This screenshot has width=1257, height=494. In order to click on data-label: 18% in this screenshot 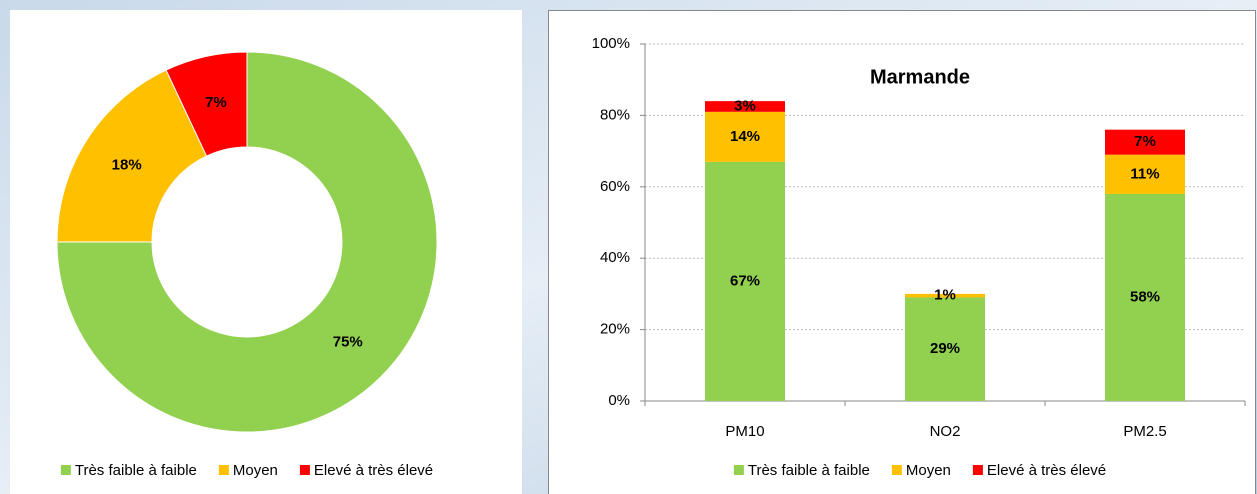, I will do `click(127, 165)`.